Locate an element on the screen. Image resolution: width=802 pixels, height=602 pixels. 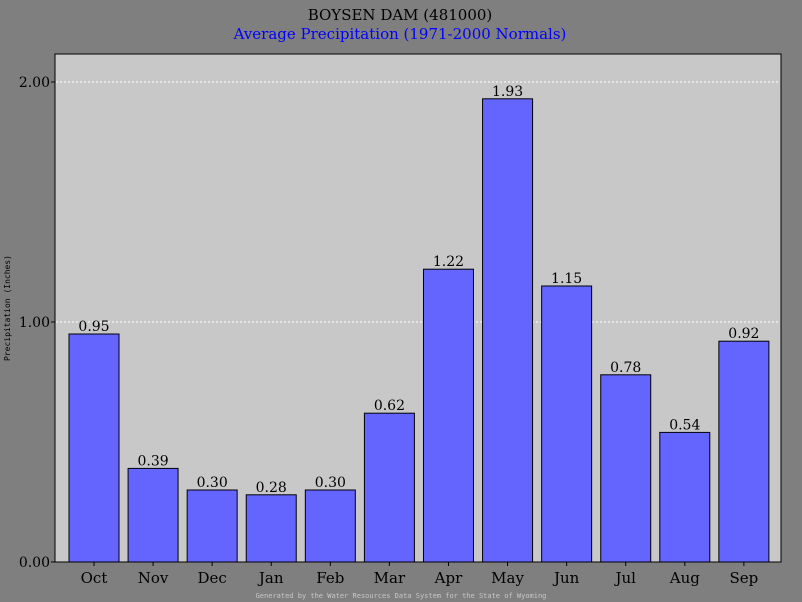
bar-value-label: 0.28 is located at coordinates (271, 488).